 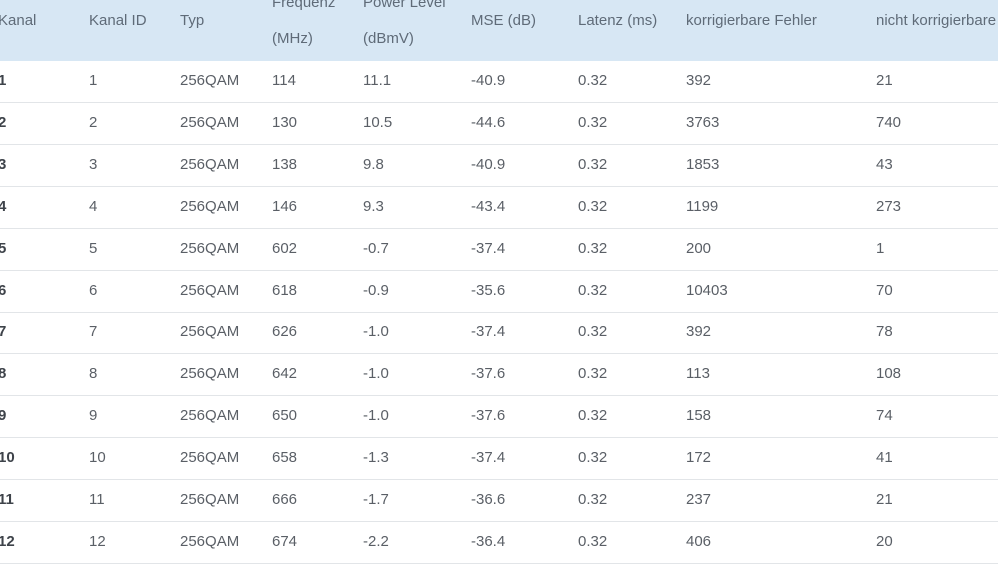 I want to click on header-cell: Power Level, so click(x=404, y=5).